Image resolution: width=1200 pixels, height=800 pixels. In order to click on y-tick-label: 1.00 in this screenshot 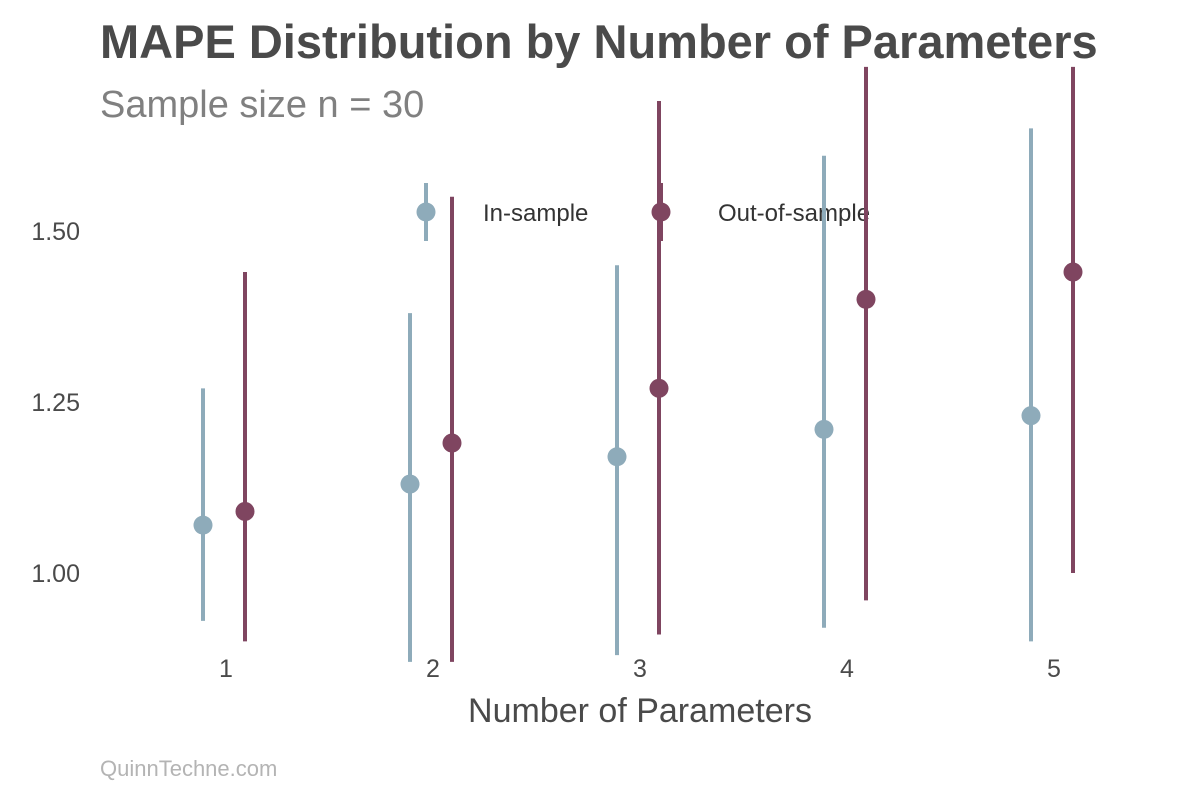, I will do `click(55, 574)`.